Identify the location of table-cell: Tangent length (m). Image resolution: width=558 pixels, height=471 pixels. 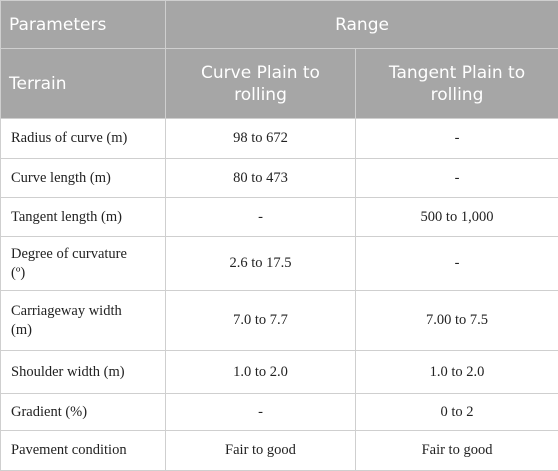
(83, 217).